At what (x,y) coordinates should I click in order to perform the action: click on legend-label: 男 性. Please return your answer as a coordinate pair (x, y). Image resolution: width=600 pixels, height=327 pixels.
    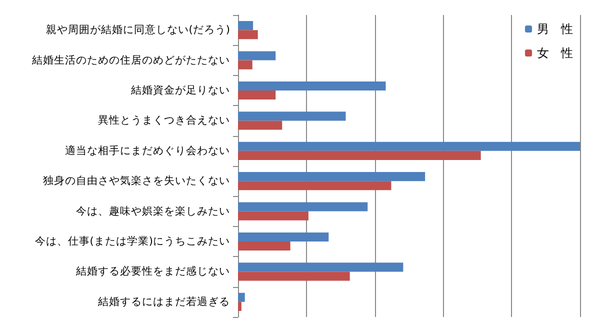
    Looking at the image, I should click on (555, 29).